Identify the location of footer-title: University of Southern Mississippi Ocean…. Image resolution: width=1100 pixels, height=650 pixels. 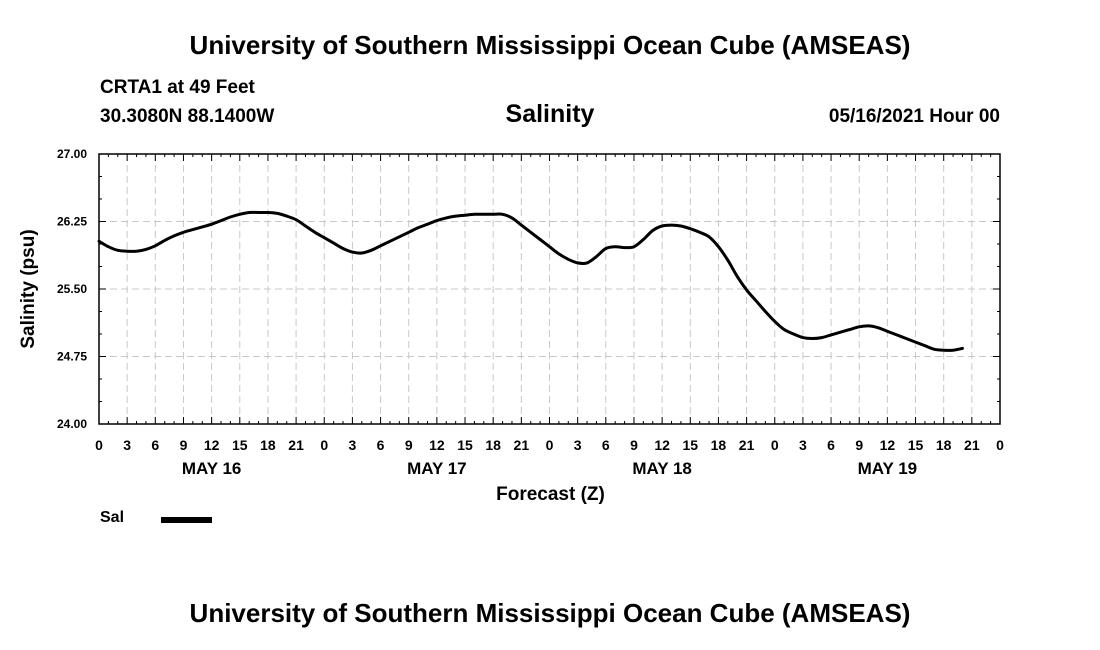
(550, 613).